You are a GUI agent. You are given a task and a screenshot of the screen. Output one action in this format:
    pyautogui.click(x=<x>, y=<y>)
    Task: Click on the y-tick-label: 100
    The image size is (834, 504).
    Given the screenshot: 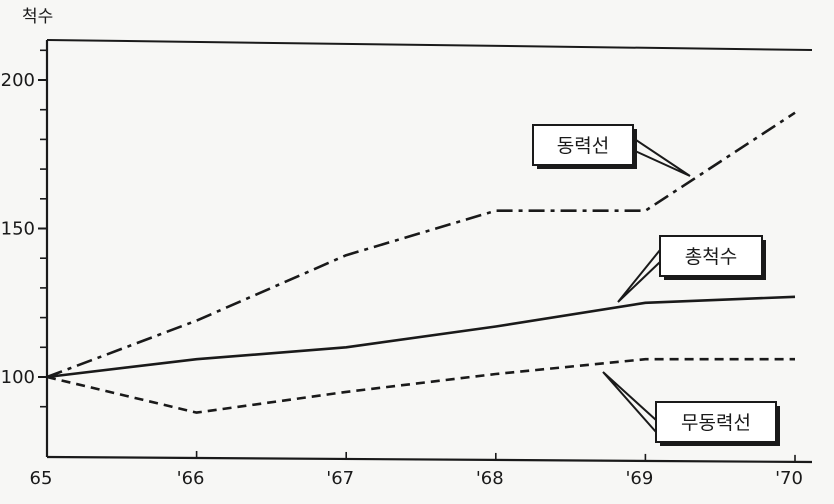 What is the action you would take?
    pyautogui.click(x=18, y=377)
    